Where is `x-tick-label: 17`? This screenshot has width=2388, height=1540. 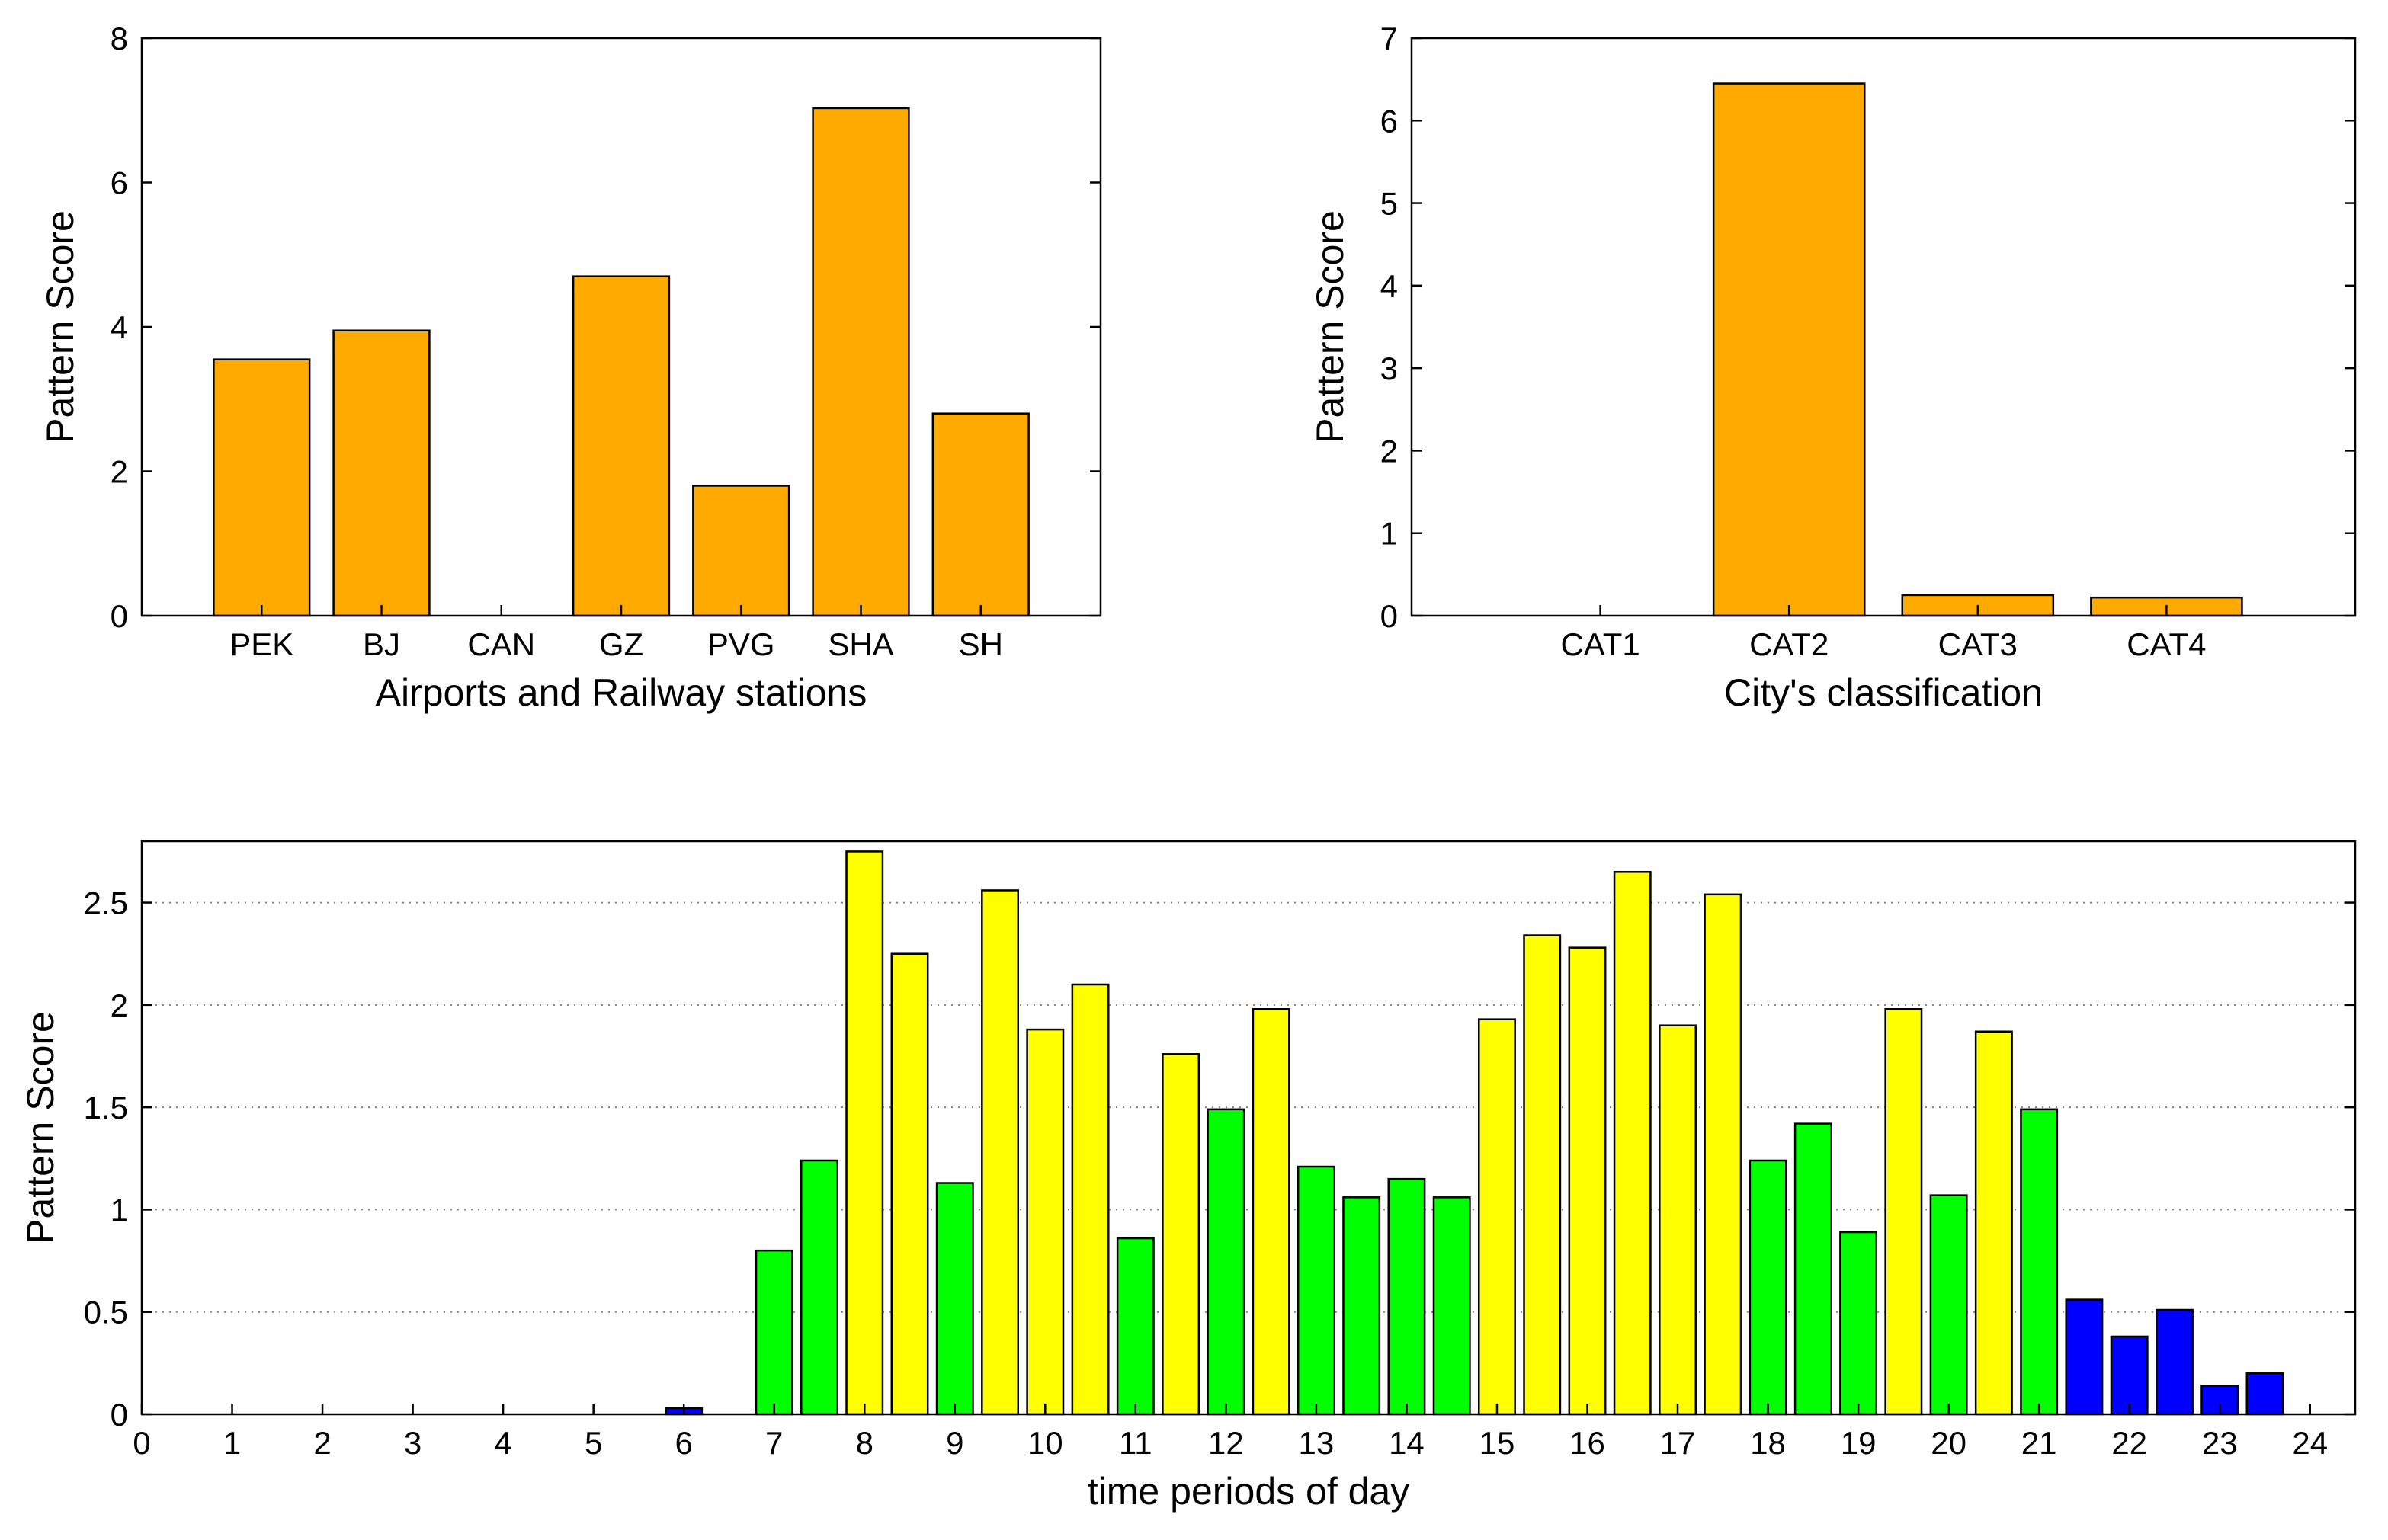
x-tick-label: 17 is located at coordinates (1678, 1443).